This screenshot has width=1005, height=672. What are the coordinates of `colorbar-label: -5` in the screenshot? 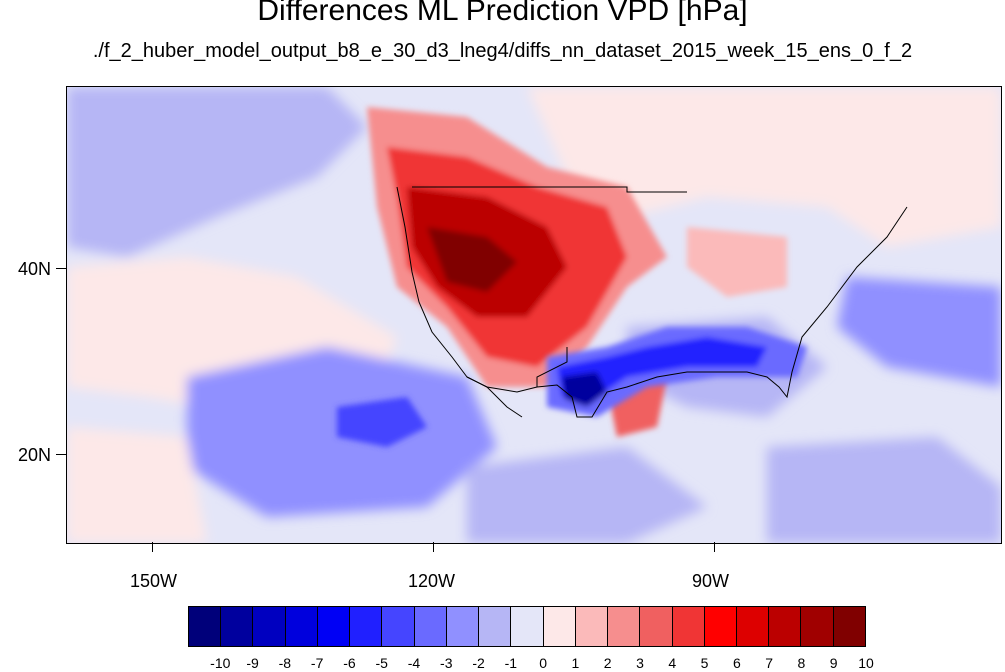 It's located at (381, 663).